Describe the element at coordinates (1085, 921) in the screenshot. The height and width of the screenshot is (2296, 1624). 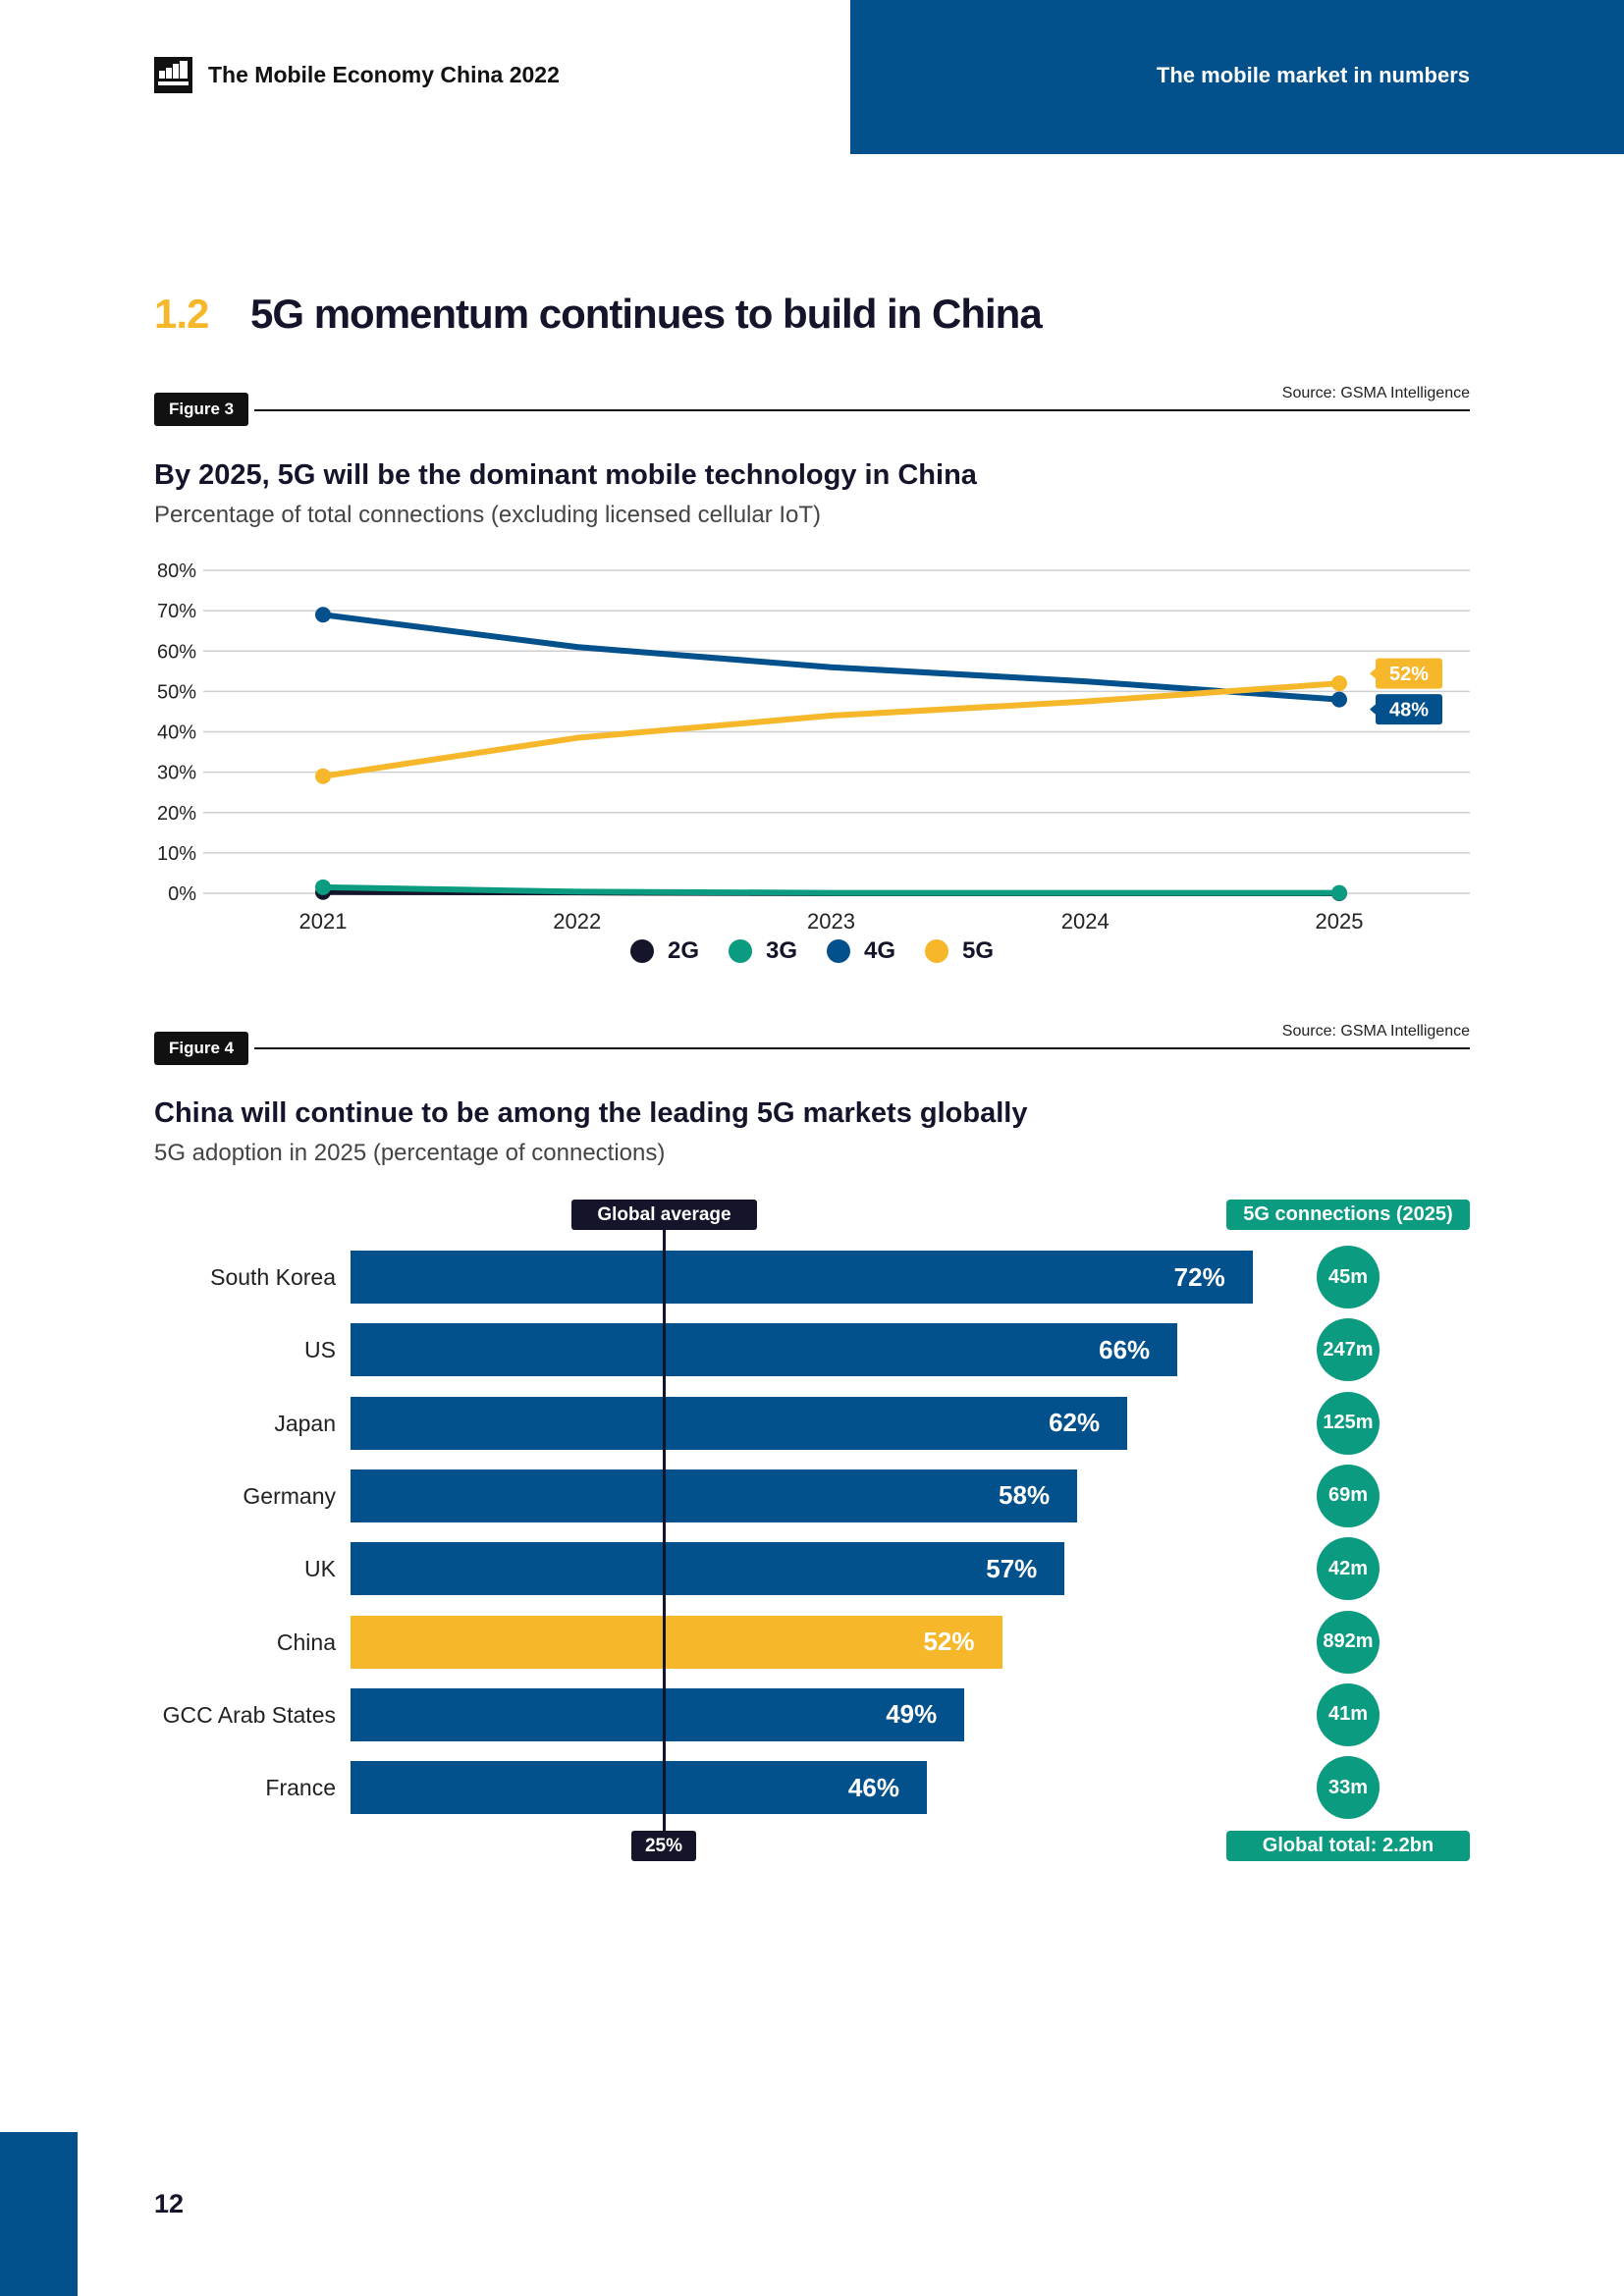
I see `x-tick-label: 2024` at that location.